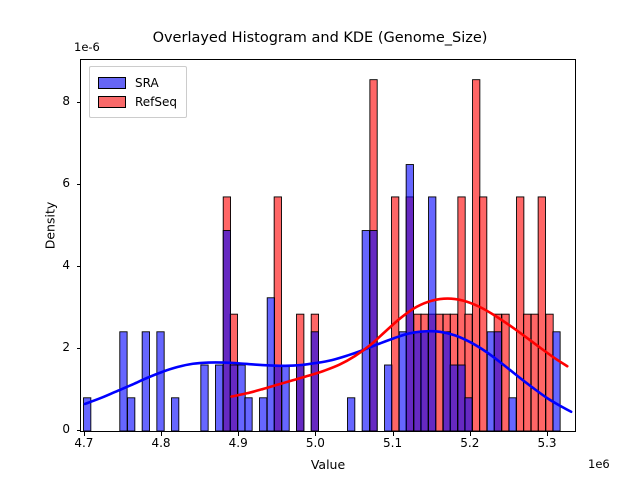 The height and width of the screenshot is (480, 640). Describe the element at coordinates (112, 82) in the screenshot. I see `legend-swatch-sra` at that location.